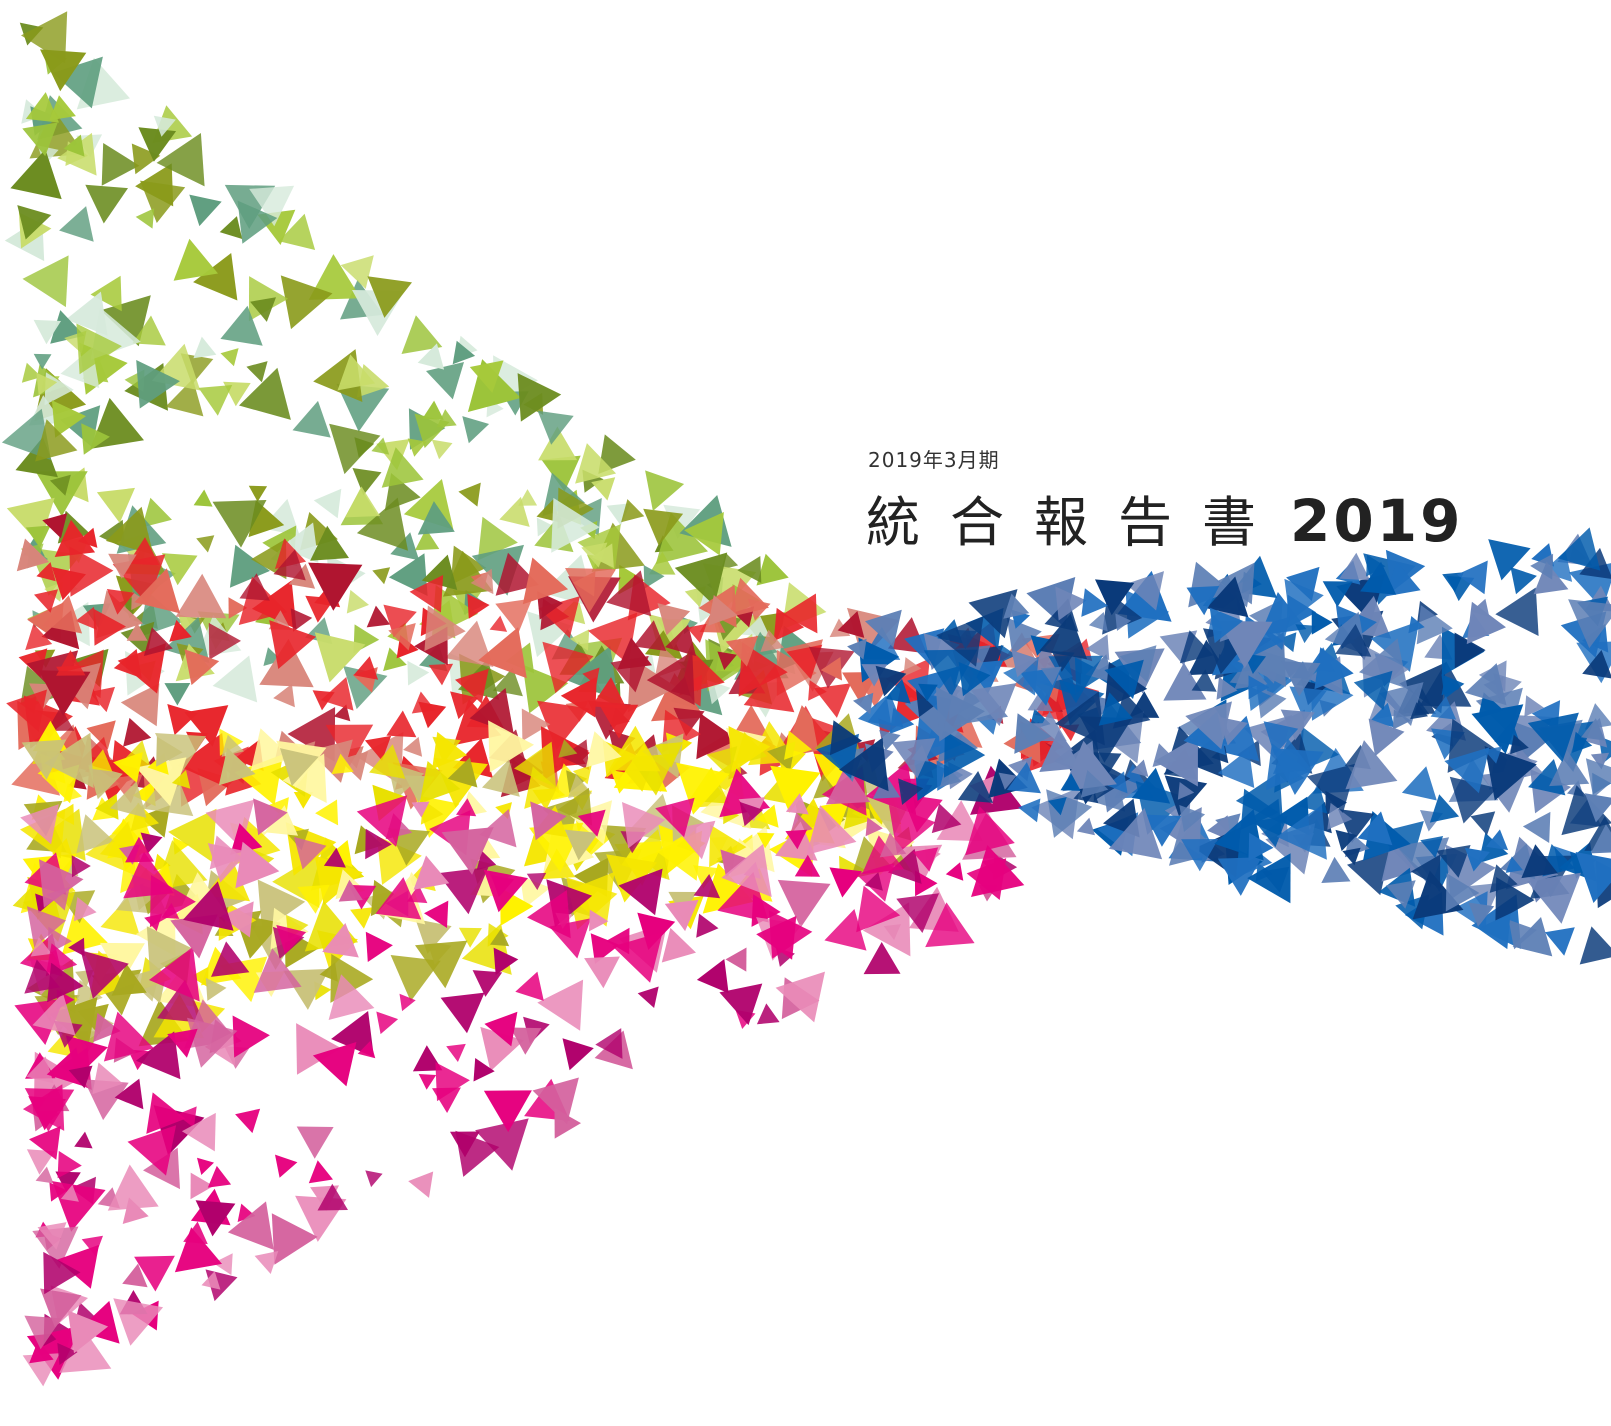 The width and height of the screenshot is (1611, 1426). Describe the element at coordinates (1377, 521) in the screenshot. I see `year: 2019` at that location.